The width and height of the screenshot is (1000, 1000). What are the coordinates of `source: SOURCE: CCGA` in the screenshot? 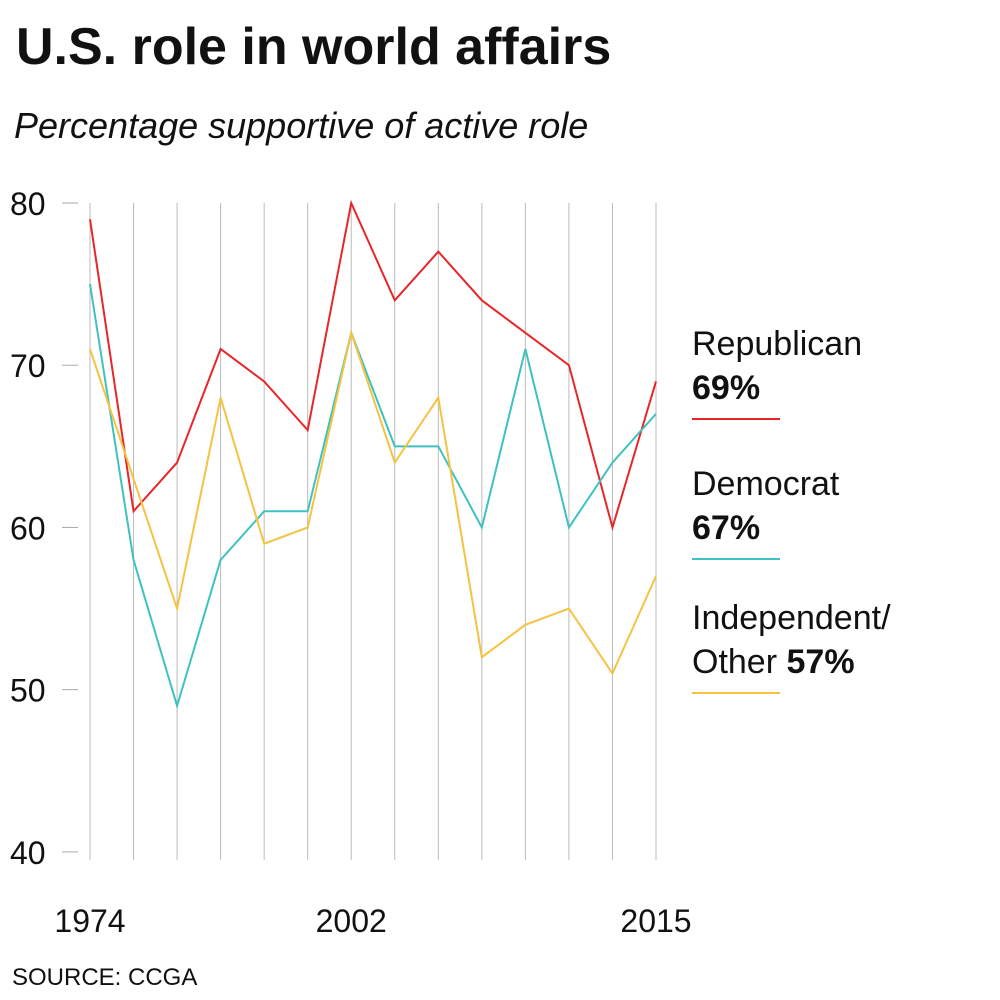 It's located at (104, 977).